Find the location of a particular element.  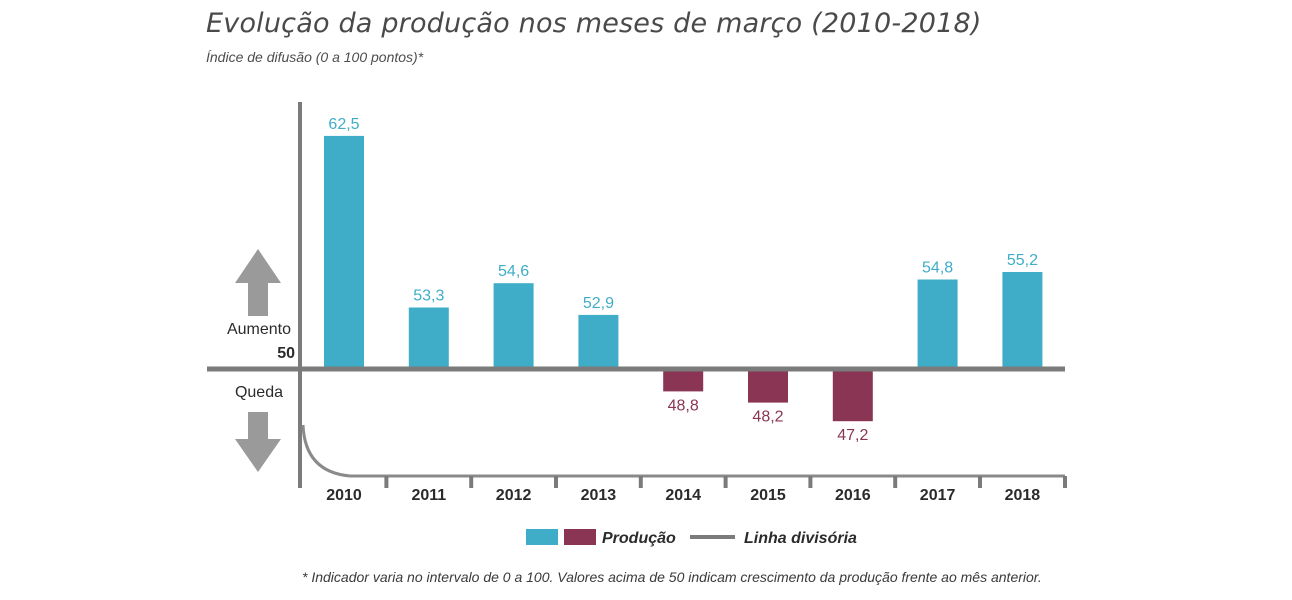

x-ticks-group: 2010 2011 2012 2013 2014 2015 2016 2017 2018 is located at coordinates (683, 490).